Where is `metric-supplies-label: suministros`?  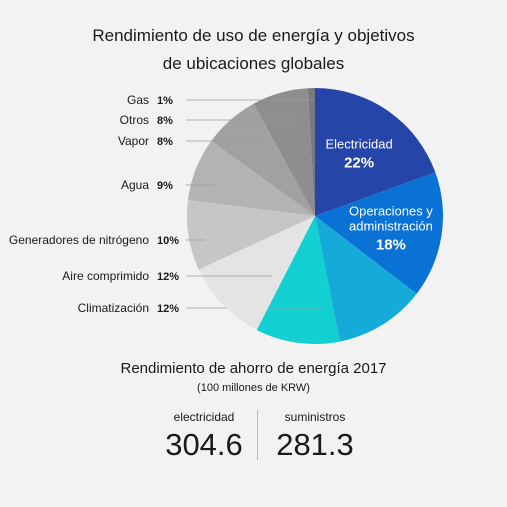
metric-supplies-label: suministros is located at coordinates (315, 417).